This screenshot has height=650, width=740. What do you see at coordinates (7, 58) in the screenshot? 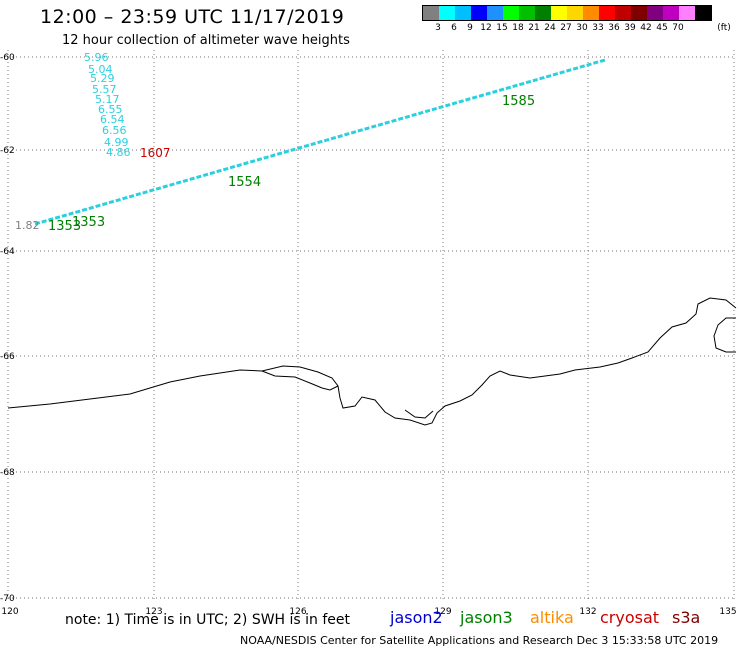
I see `latitude-label: -60` at bounding box center [7, 58].